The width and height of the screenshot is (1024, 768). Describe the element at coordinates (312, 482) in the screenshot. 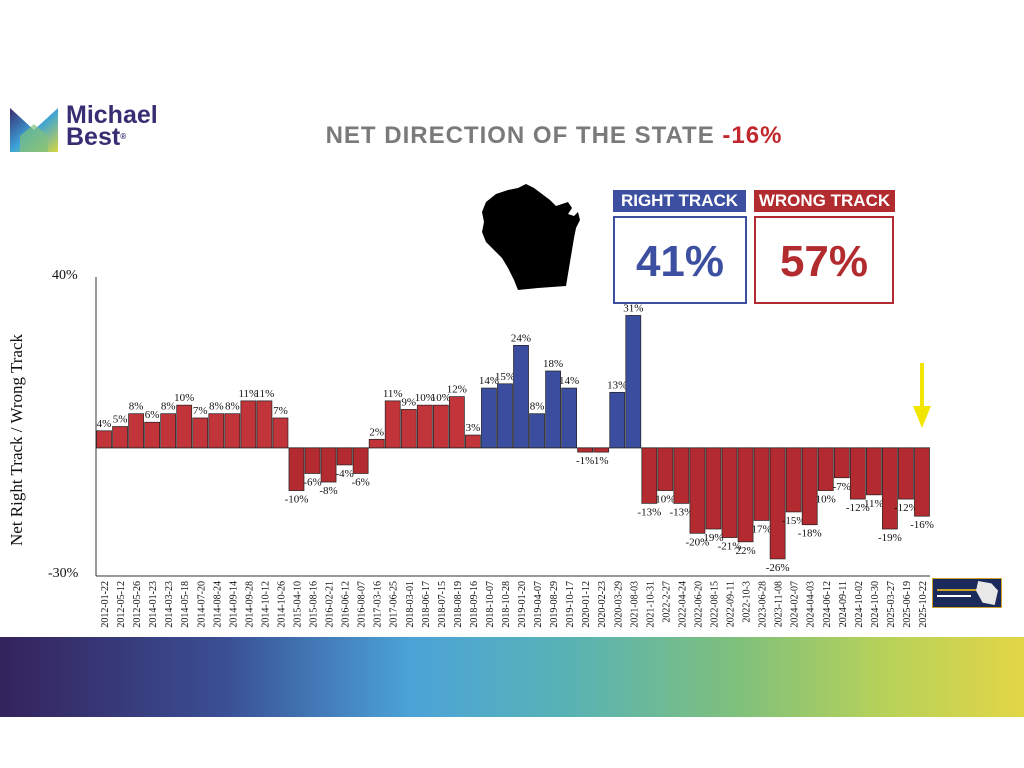

I see `value-label-2015-08-16: -6%` at that location.